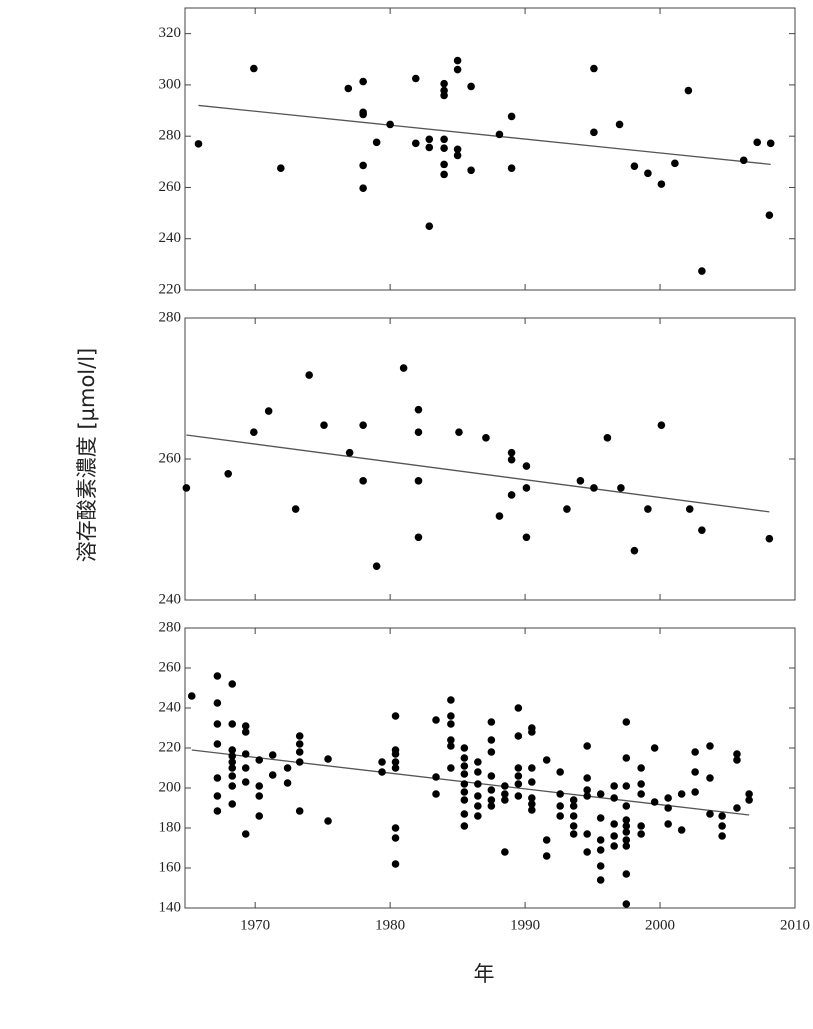 Image resolution: width=813 pixels, height=1029 pixels. What do you see at coordinates (795, 925) in the screenshot?
I see `x-tick-label: 2010` at bounding box center [795, 925].